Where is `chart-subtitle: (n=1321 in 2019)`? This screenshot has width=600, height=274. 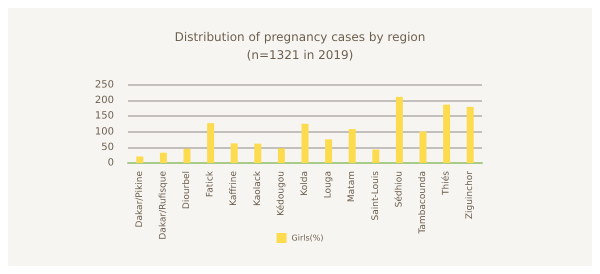
chart-subtitle: (n=1321 in 2019) is located at coordinates (300, 55).